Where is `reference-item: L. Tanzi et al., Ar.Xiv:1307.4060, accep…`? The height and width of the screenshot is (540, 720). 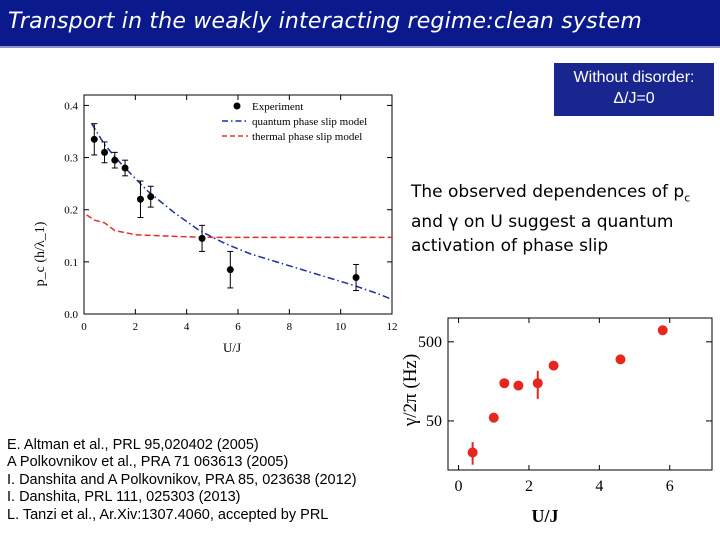 reference-item: L. Tanzi et al., Ar.Xiv:1307.4060, accep… is located at coordinates (168, 514).